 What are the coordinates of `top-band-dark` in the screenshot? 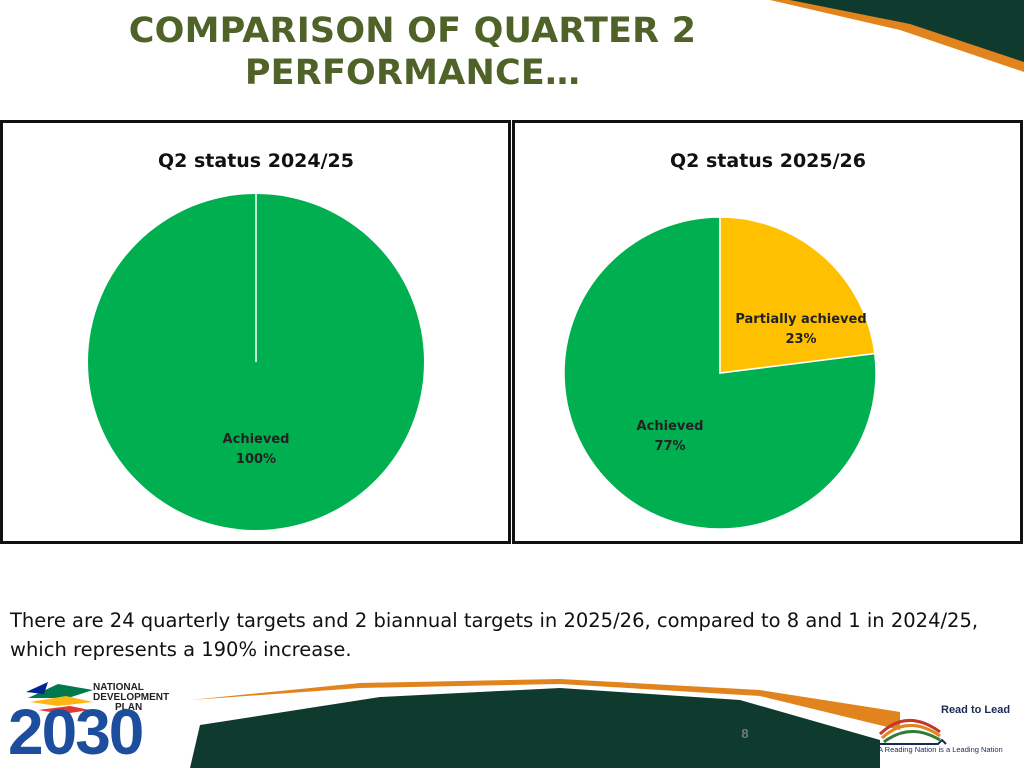 It's located at (907, 31).